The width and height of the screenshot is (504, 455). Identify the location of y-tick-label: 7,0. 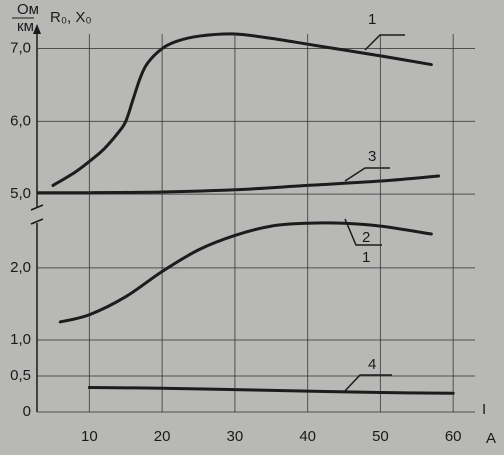
(20, 48).